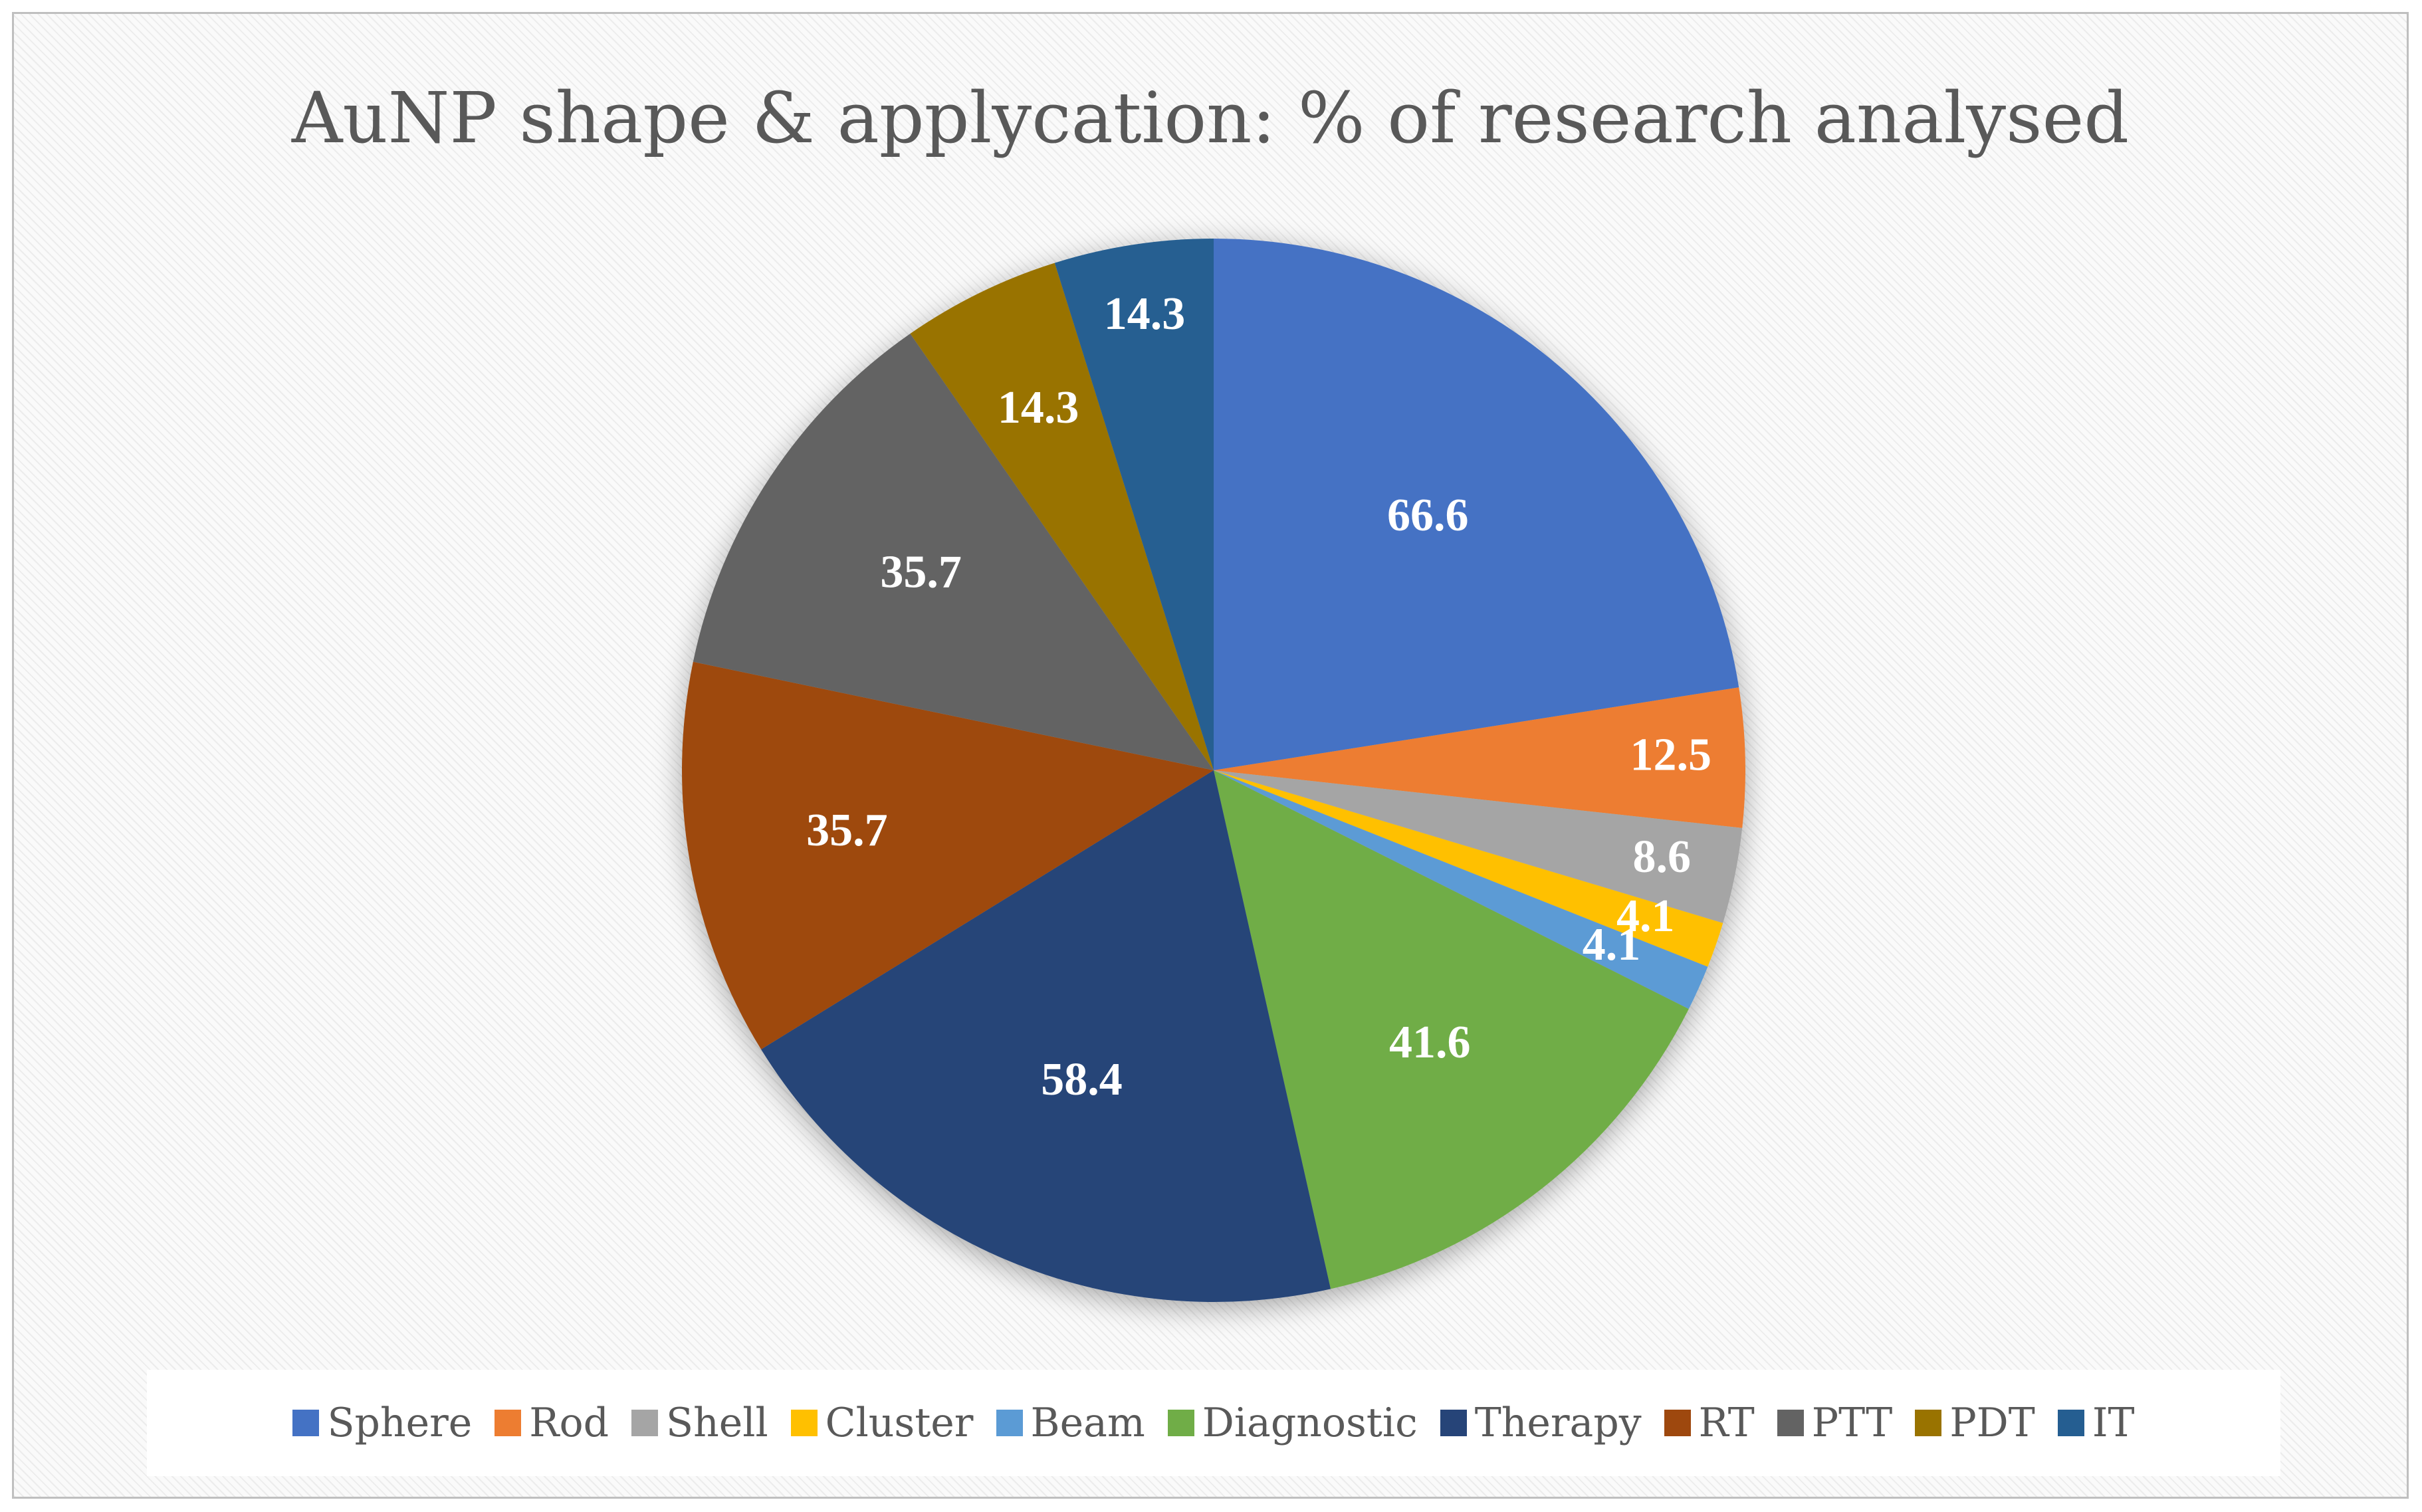 The image size is (2422, 1512). I want to click on legend-label-sphere: Sphere, so click(400, 1423).